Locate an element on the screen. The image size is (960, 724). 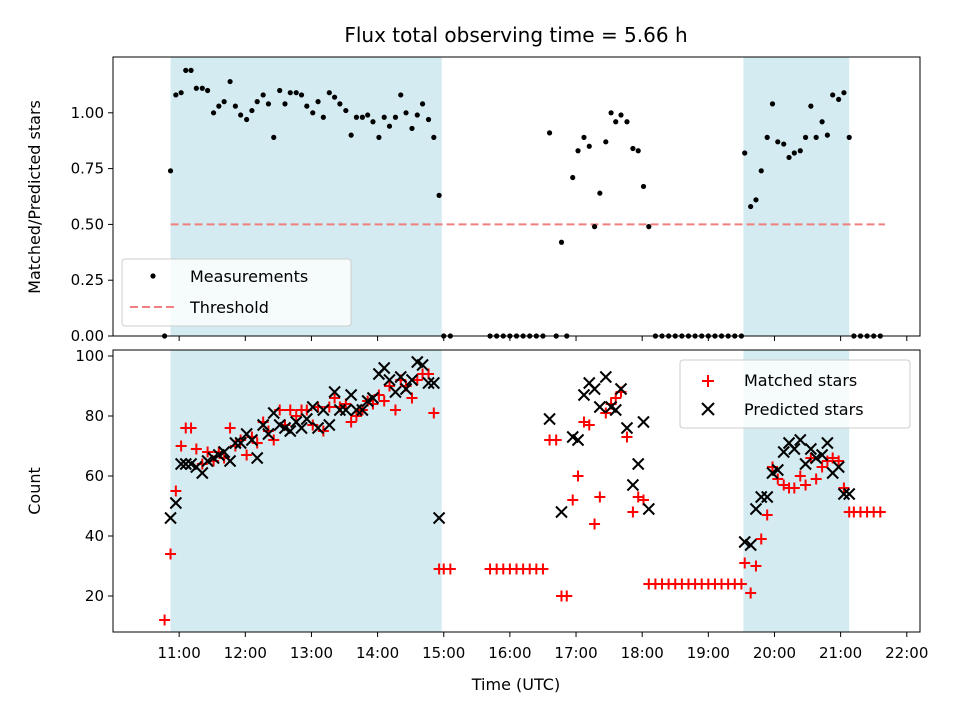
top-y-tick-label: 1.00 is located at coordinates (87, 113).